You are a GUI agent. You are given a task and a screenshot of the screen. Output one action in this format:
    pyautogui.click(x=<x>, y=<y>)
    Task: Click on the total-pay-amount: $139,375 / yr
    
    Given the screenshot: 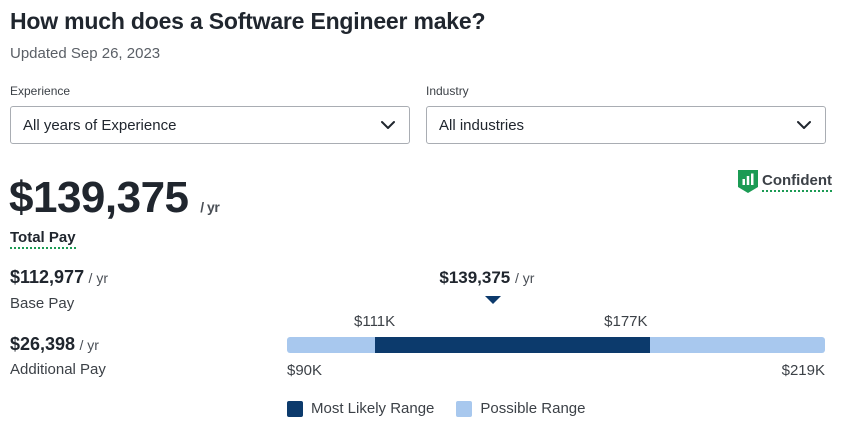 What is the action you would take?
    pyautogui.click(x=114, y=202)
    